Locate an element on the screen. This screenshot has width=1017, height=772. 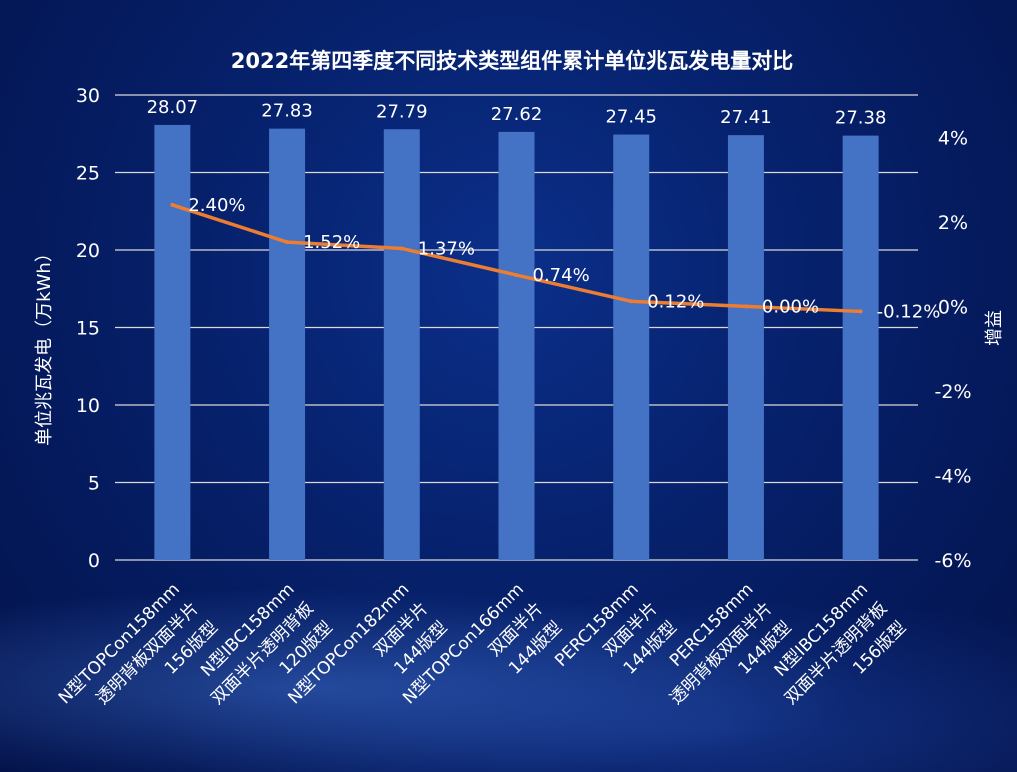
bar-value-label: 27.45 is located at coordinates (631, 117).